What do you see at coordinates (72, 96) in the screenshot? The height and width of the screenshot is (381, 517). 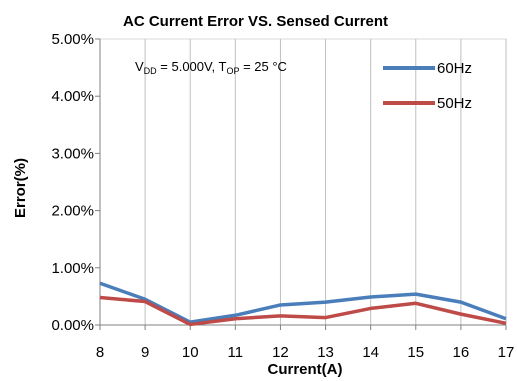 I see `y-tick-label: 4.00%` at bounding box center [72, 96].